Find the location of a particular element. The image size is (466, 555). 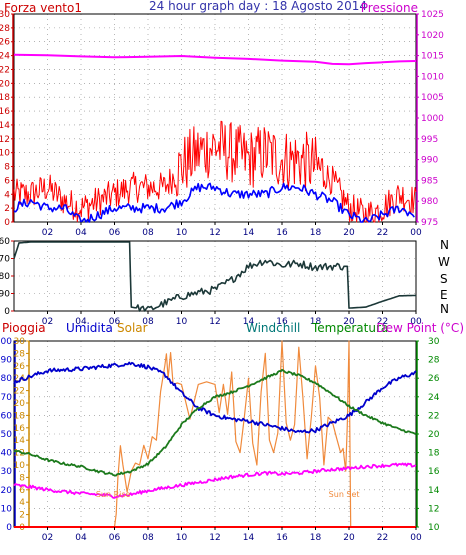

wind-direction-panel: 0 90 180 270 360 02 04 06 08 10 12 14 16 18 20 22 00 is located at coordinates (211, 282).